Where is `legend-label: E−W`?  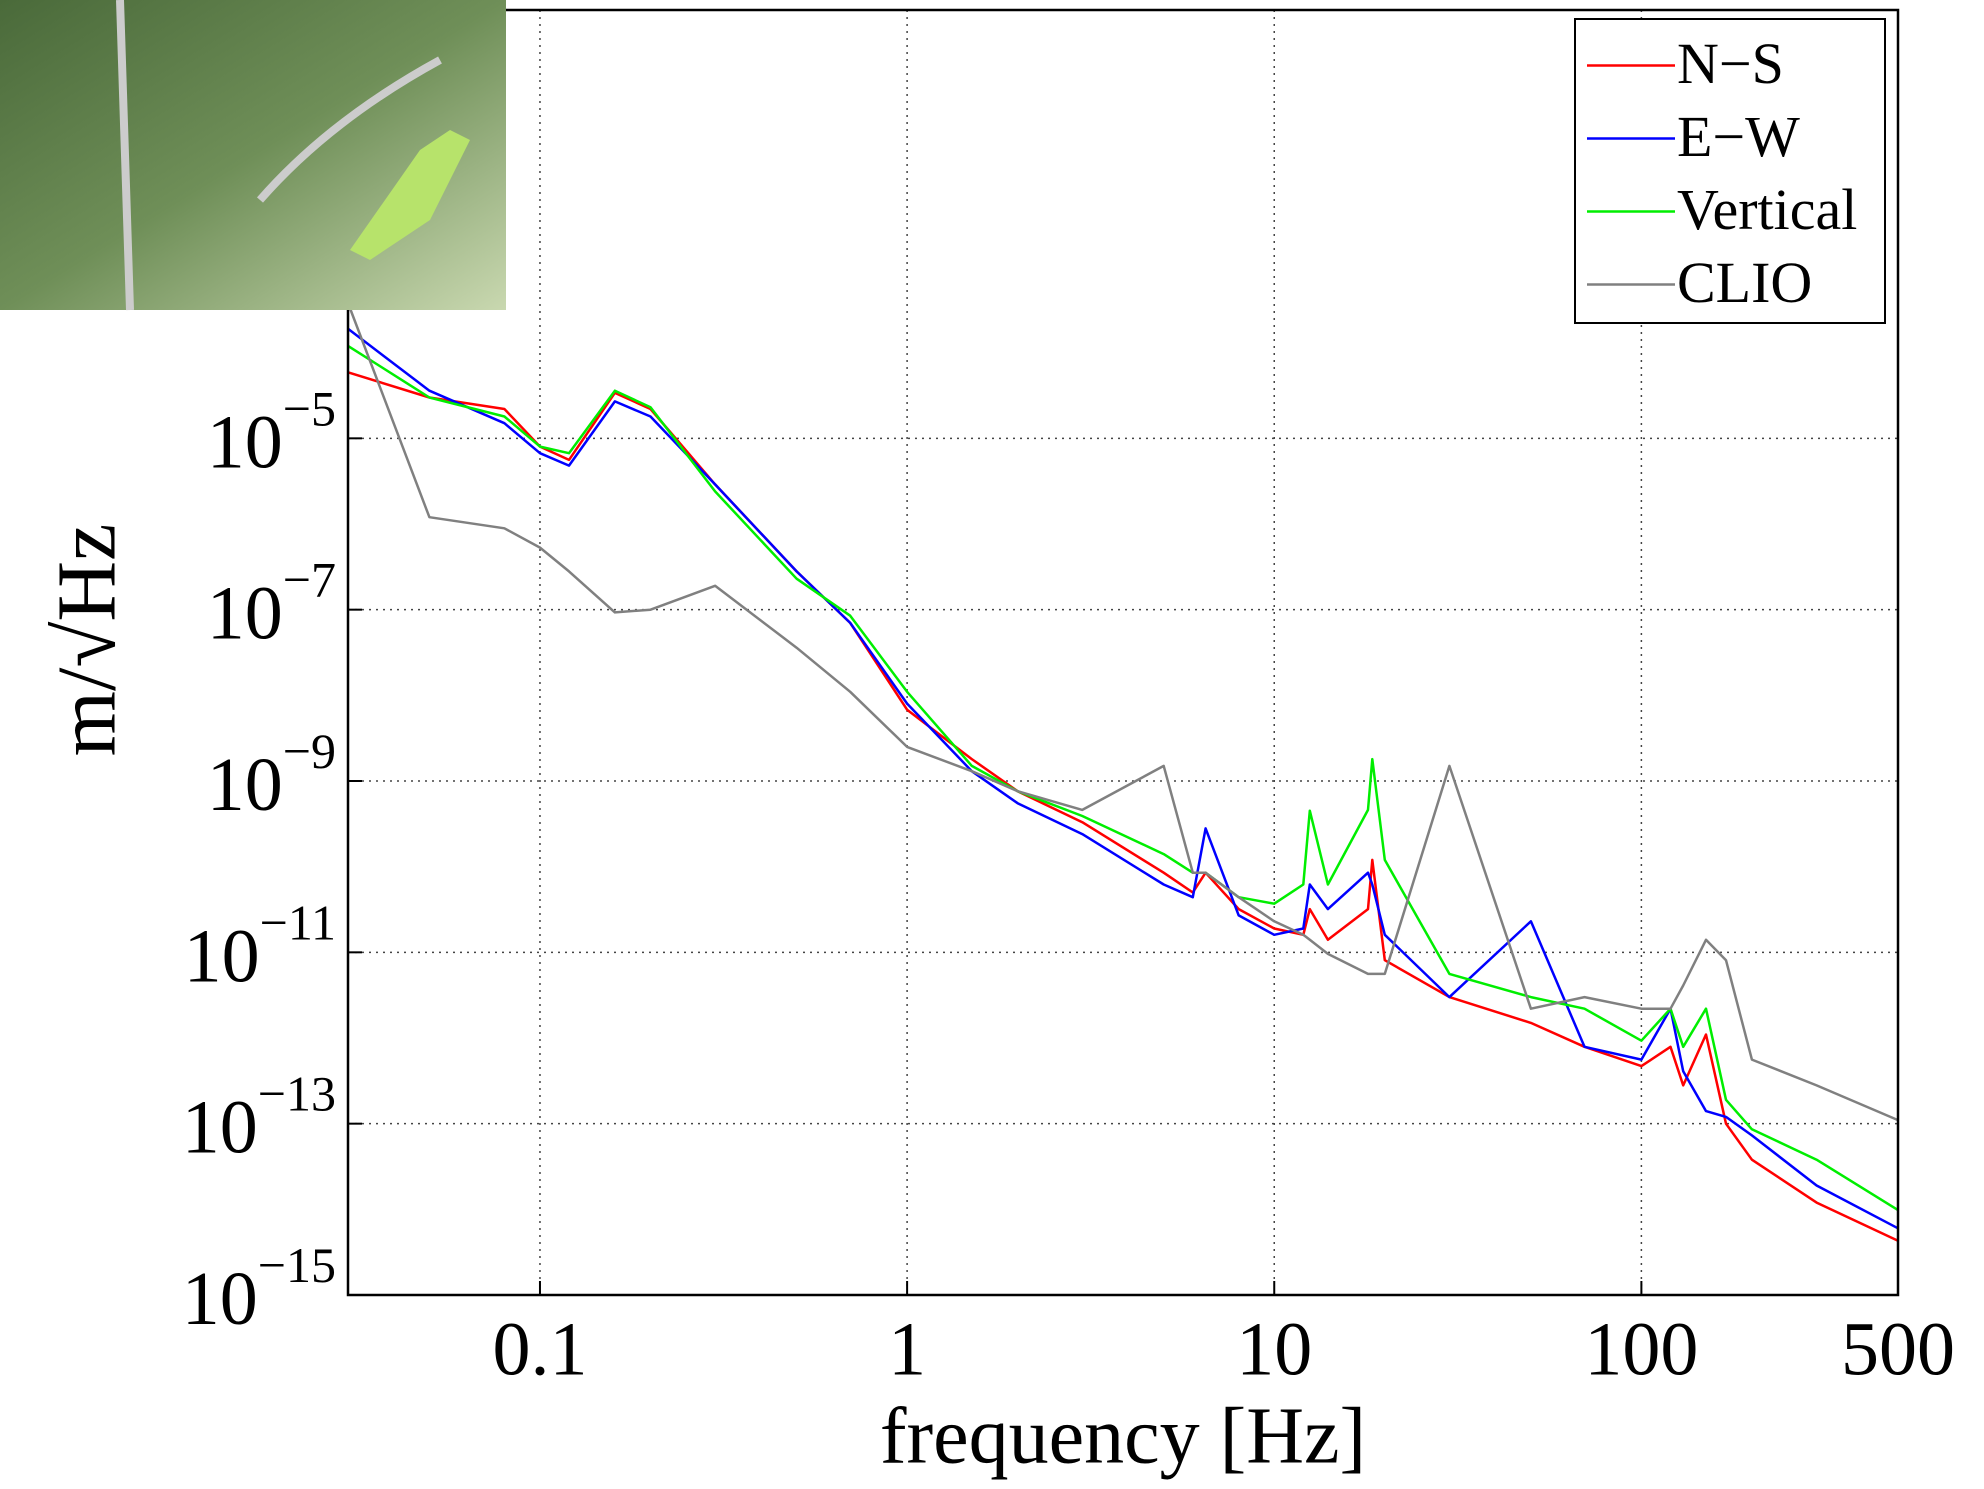 legend-label: E−W is located at coordinates (1738, 136).